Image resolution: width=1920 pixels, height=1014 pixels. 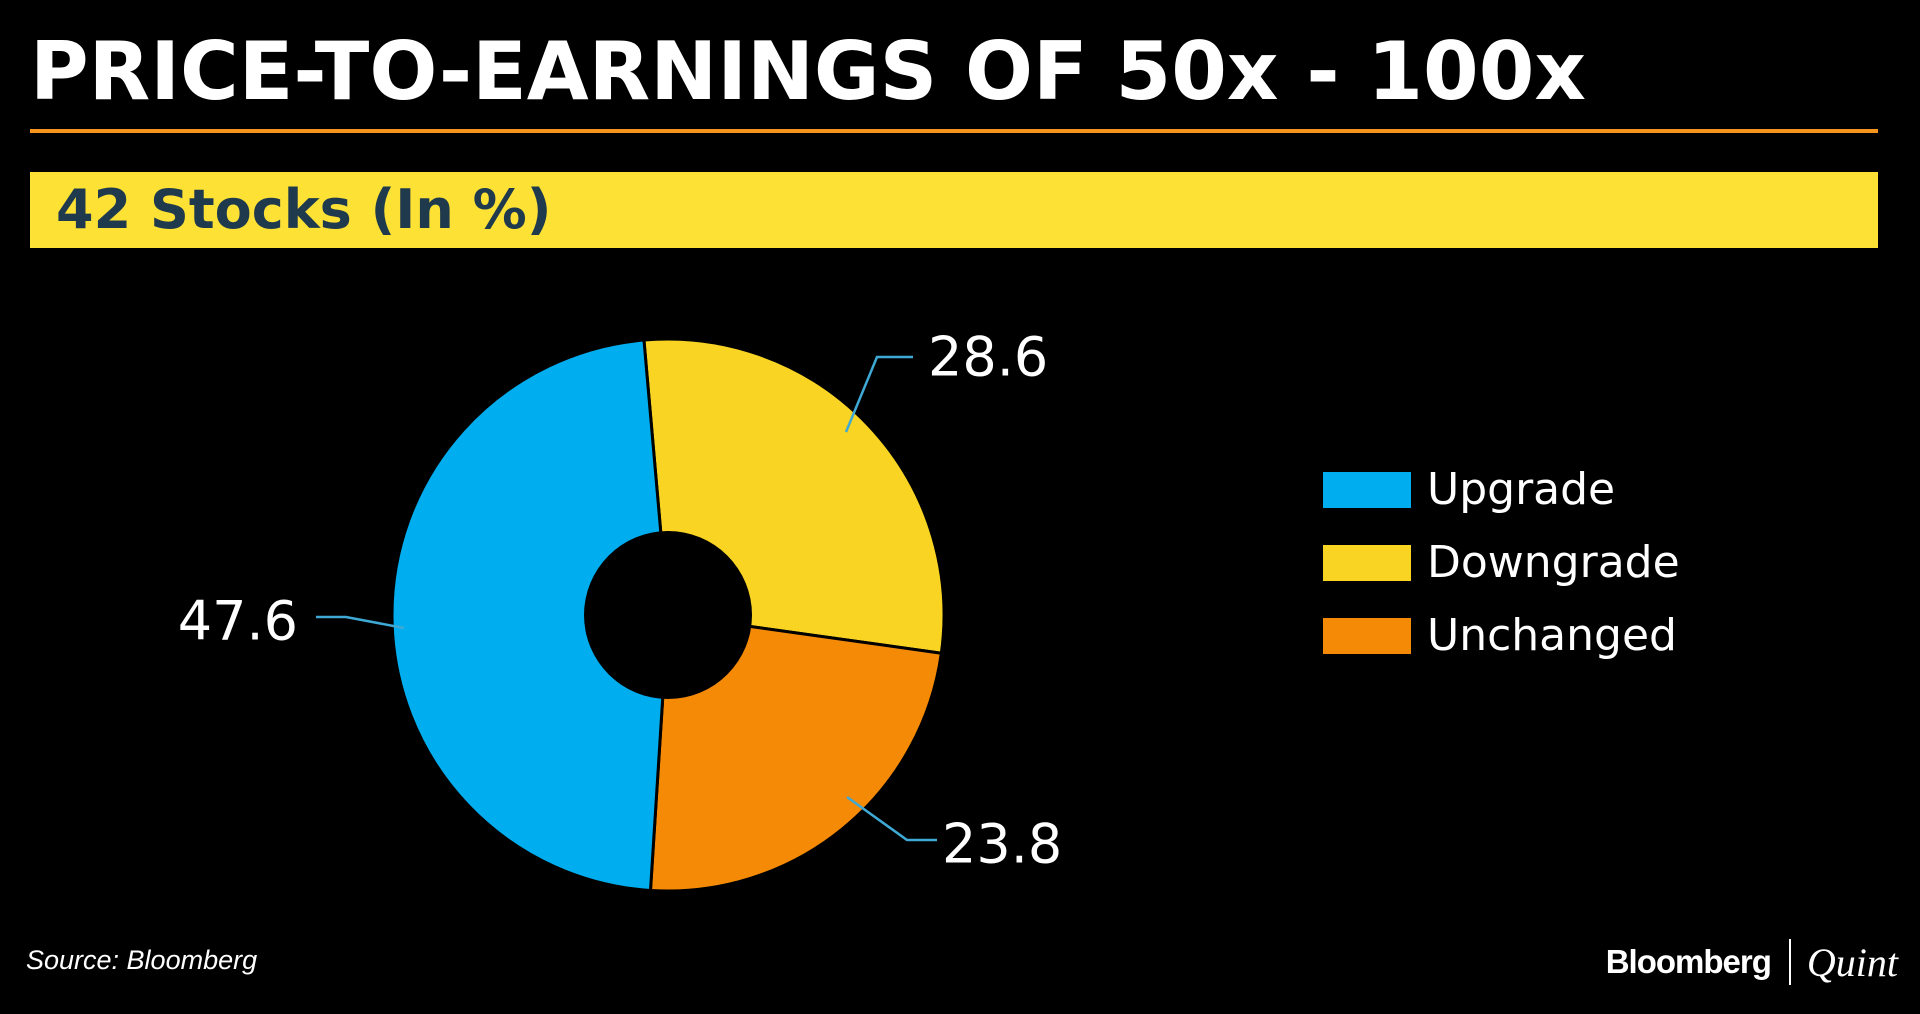 I want to click on subtitle-bar: 42 Stocks (In %), so click(x=954, y=210).